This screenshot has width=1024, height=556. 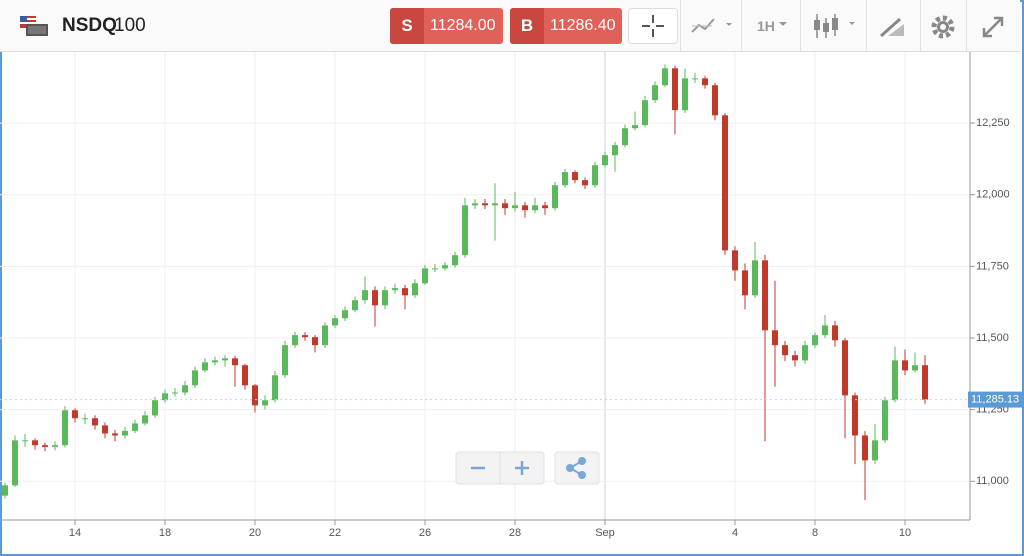 What do you see at coordinates (34, 26) in the screenshot?
I see `flag-icon` at bounding box center [34, 26].